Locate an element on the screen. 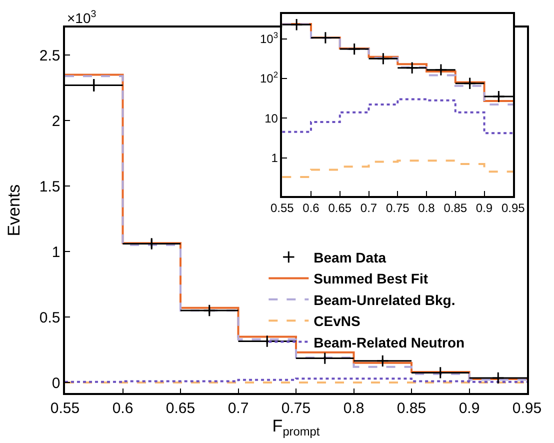 The height and width of the screenshot is (443, 554). y-tick-label: 10 is located at coordinates (271, 118).